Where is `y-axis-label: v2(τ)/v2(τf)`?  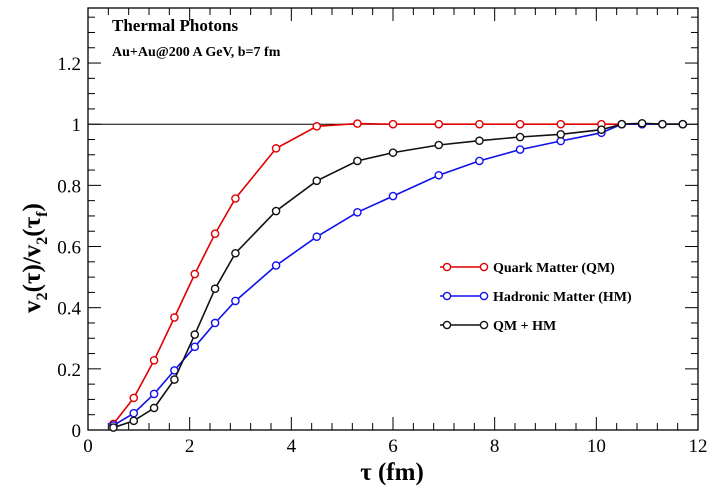
y-axis-label: v2(τ)/v2(τf) is located at coordinates (35, 258).